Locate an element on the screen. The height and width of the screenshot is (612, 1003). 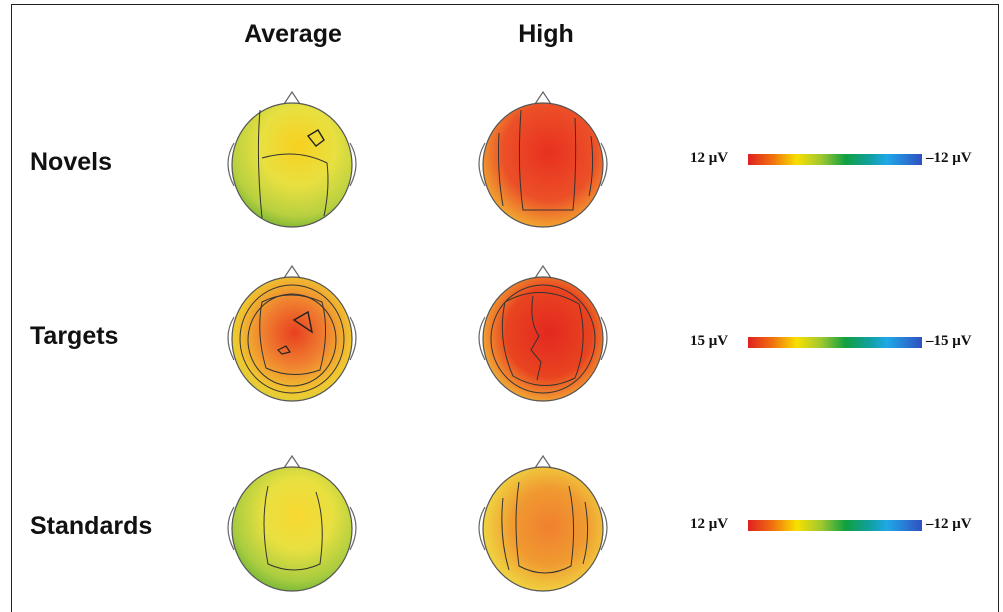
topomap-standards-average is located at coordinates (292, 523).